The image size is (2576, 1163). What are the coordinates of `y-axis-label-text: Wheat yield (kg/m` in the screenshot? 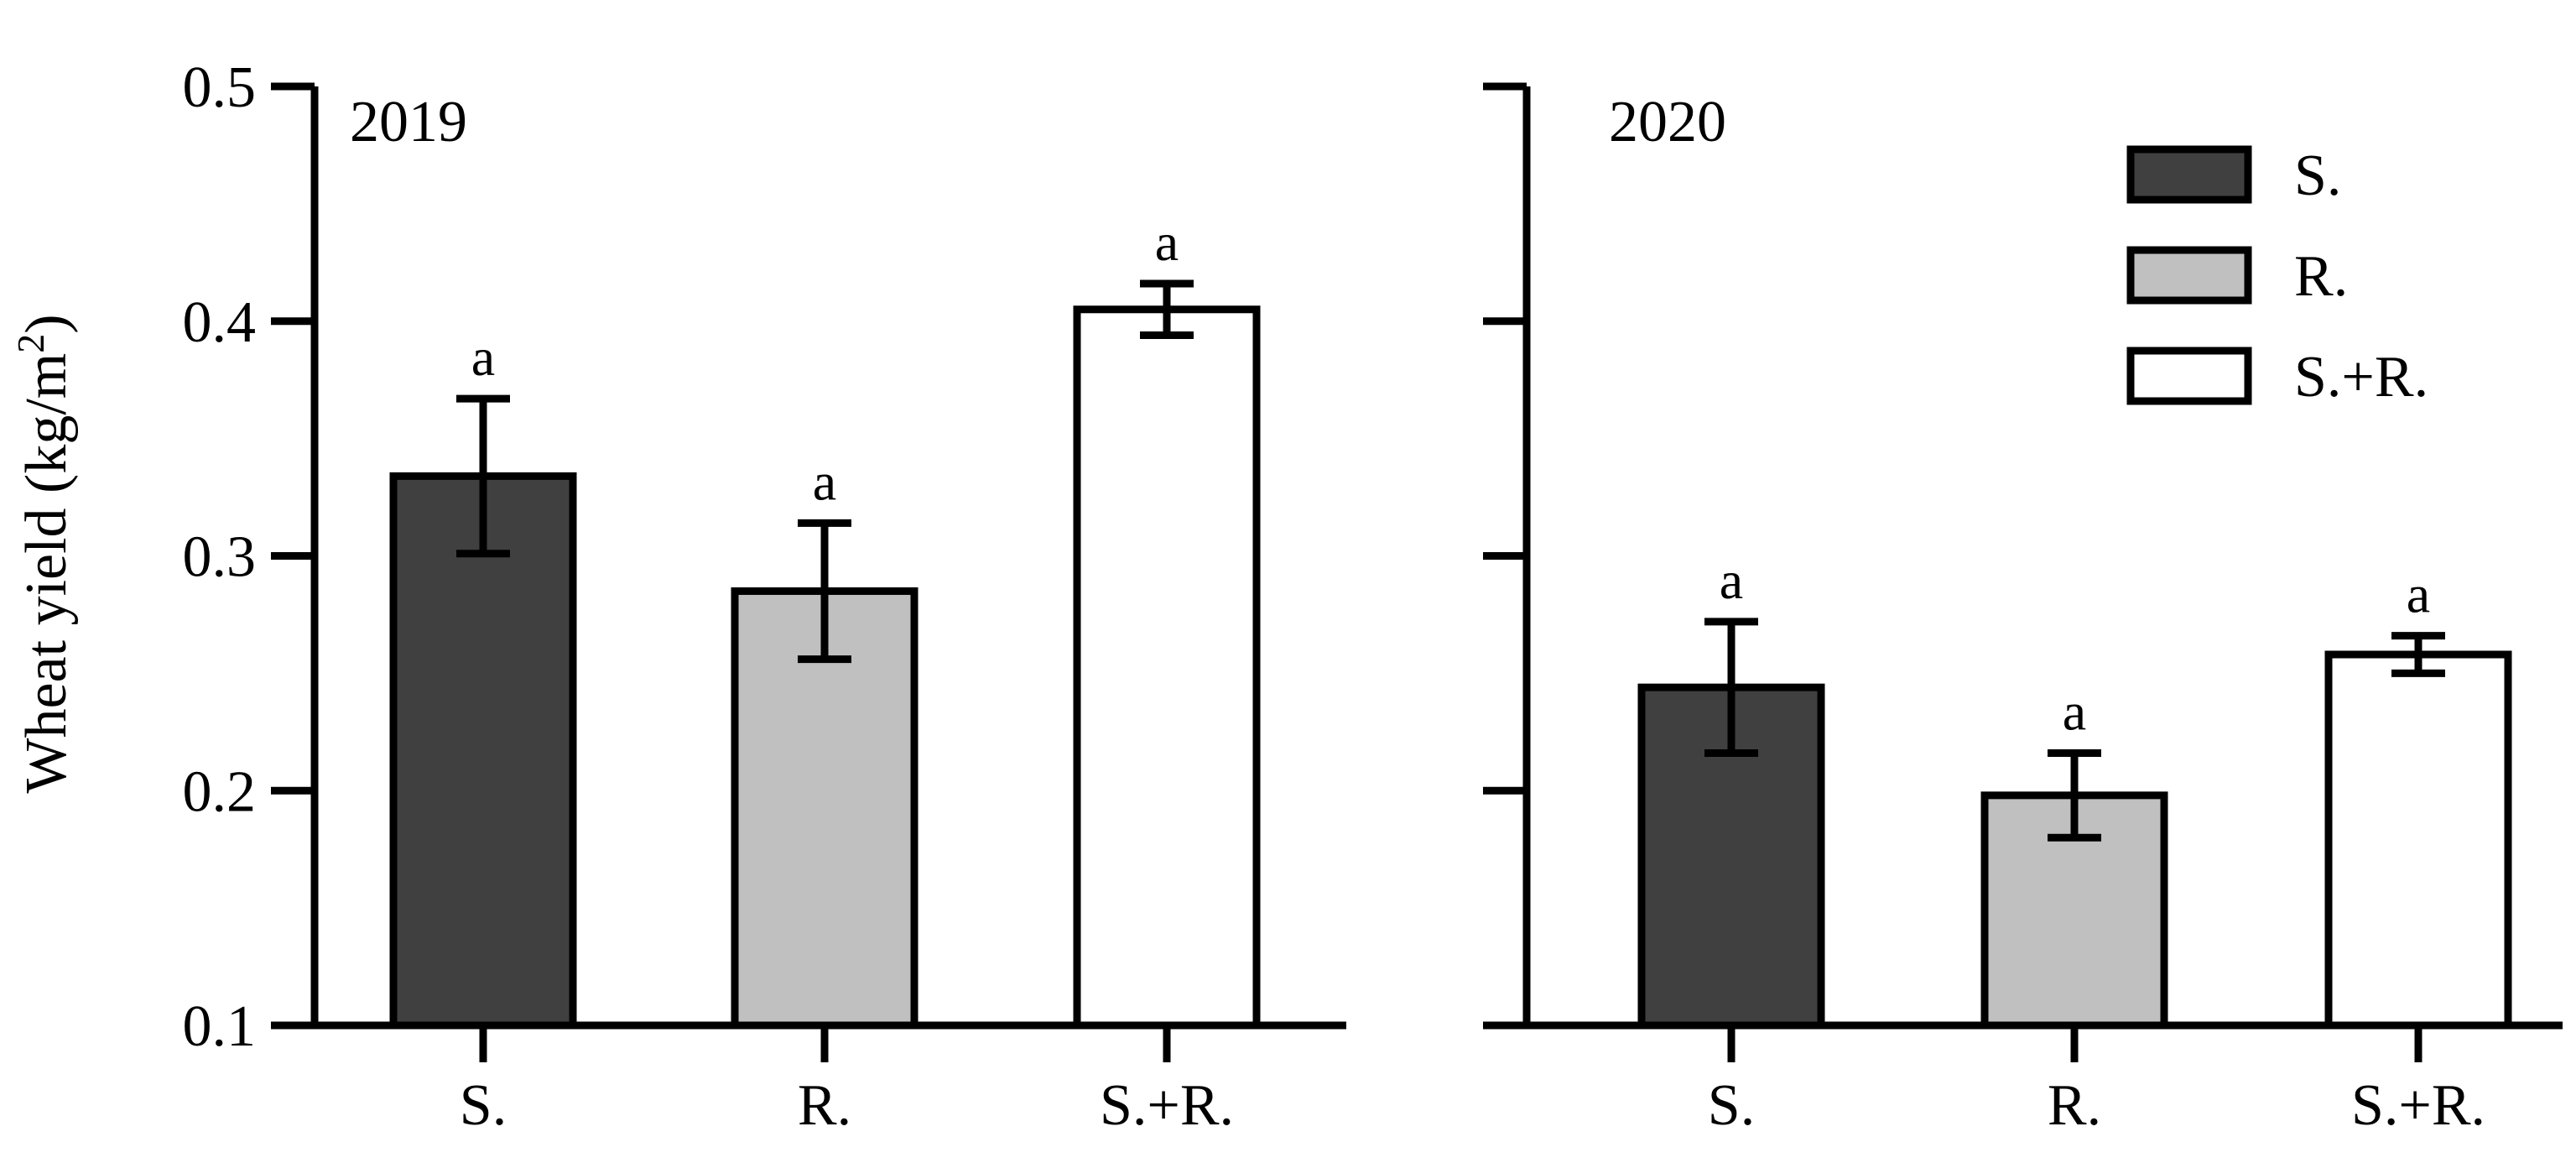 It's located at (46, 574).